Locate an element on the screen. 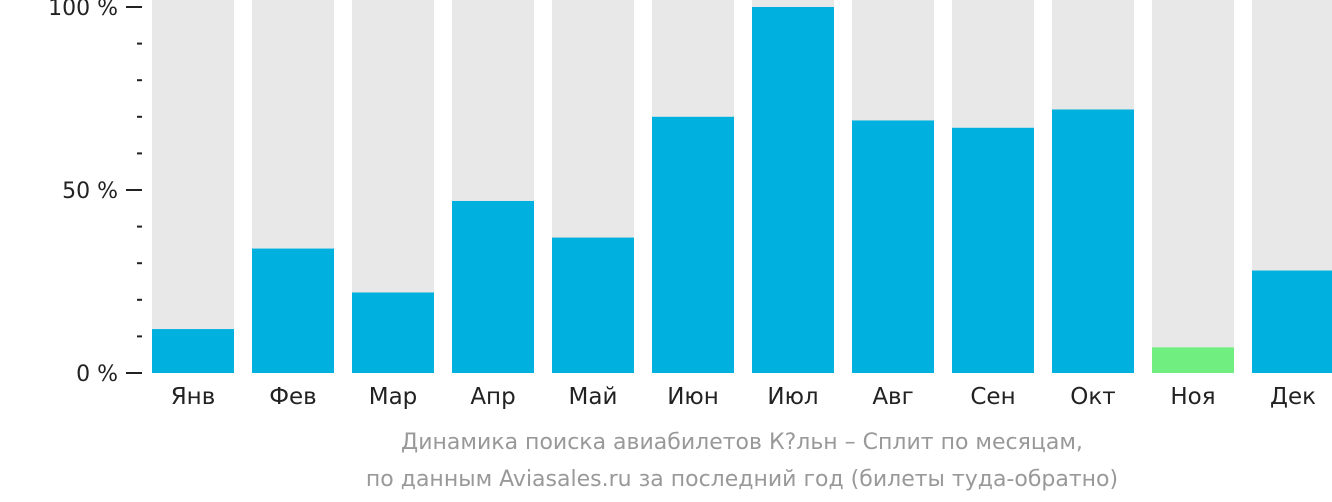 The image size is (1332, 502). x-tick-label: Авг is located at coordinates (892, 397).